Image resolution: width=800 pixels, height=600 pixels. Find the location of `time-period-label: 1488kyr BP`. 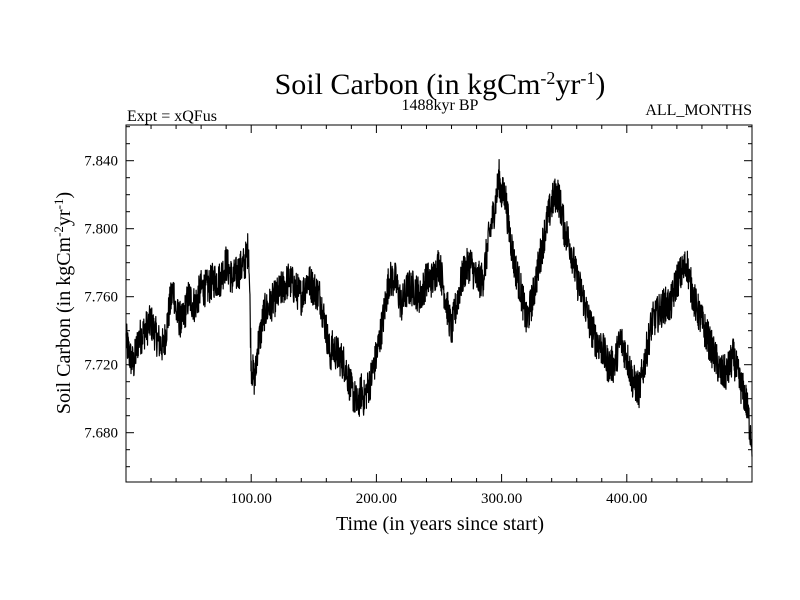

time-period-label: 1488kyr BP is located at coordinates (440, 105).